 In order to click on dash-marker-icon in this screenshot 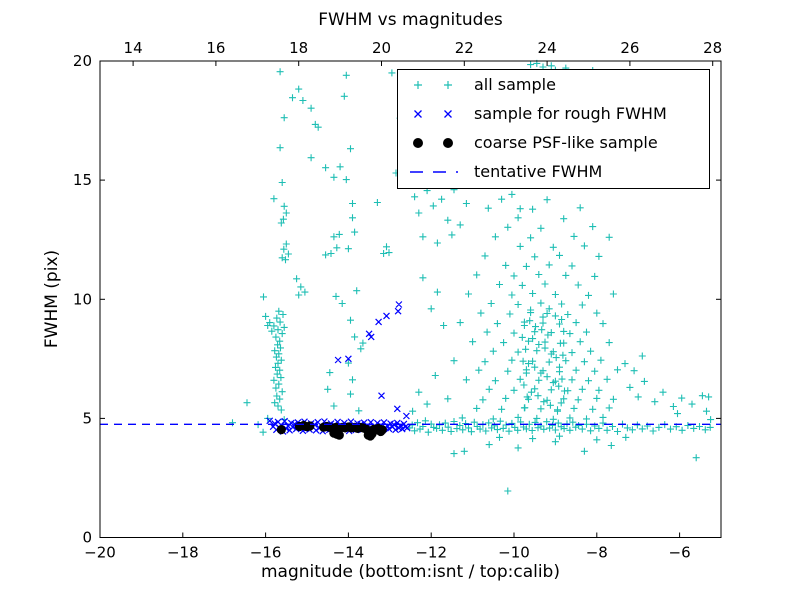, I will do `click(434, 171)`.